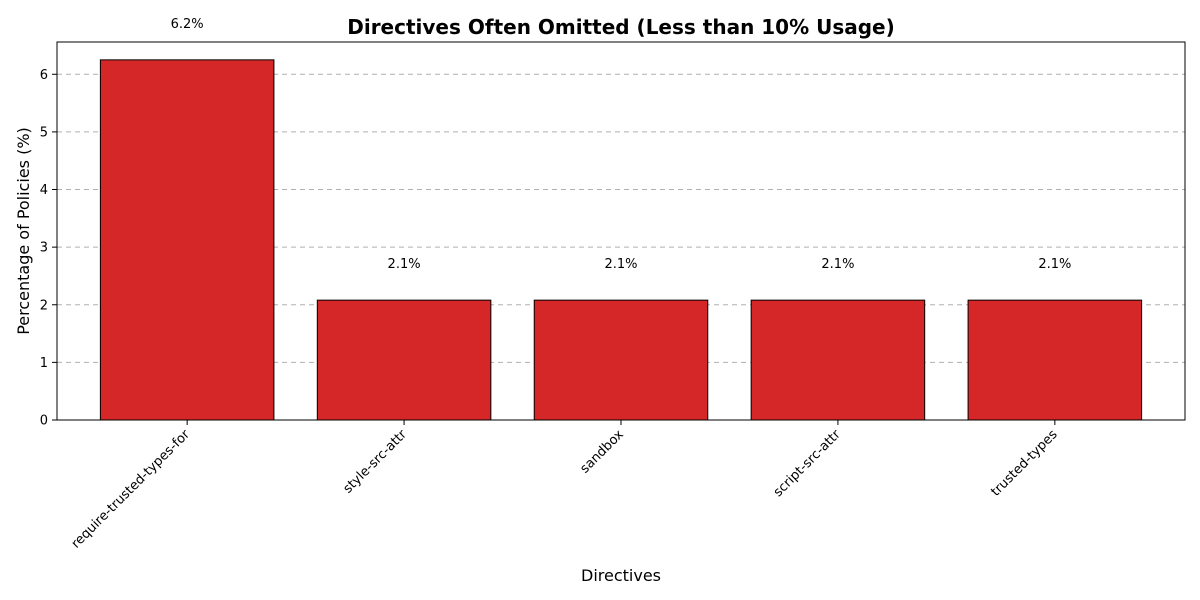  I want to click on y-tick-label: 3, so click(44, 248).